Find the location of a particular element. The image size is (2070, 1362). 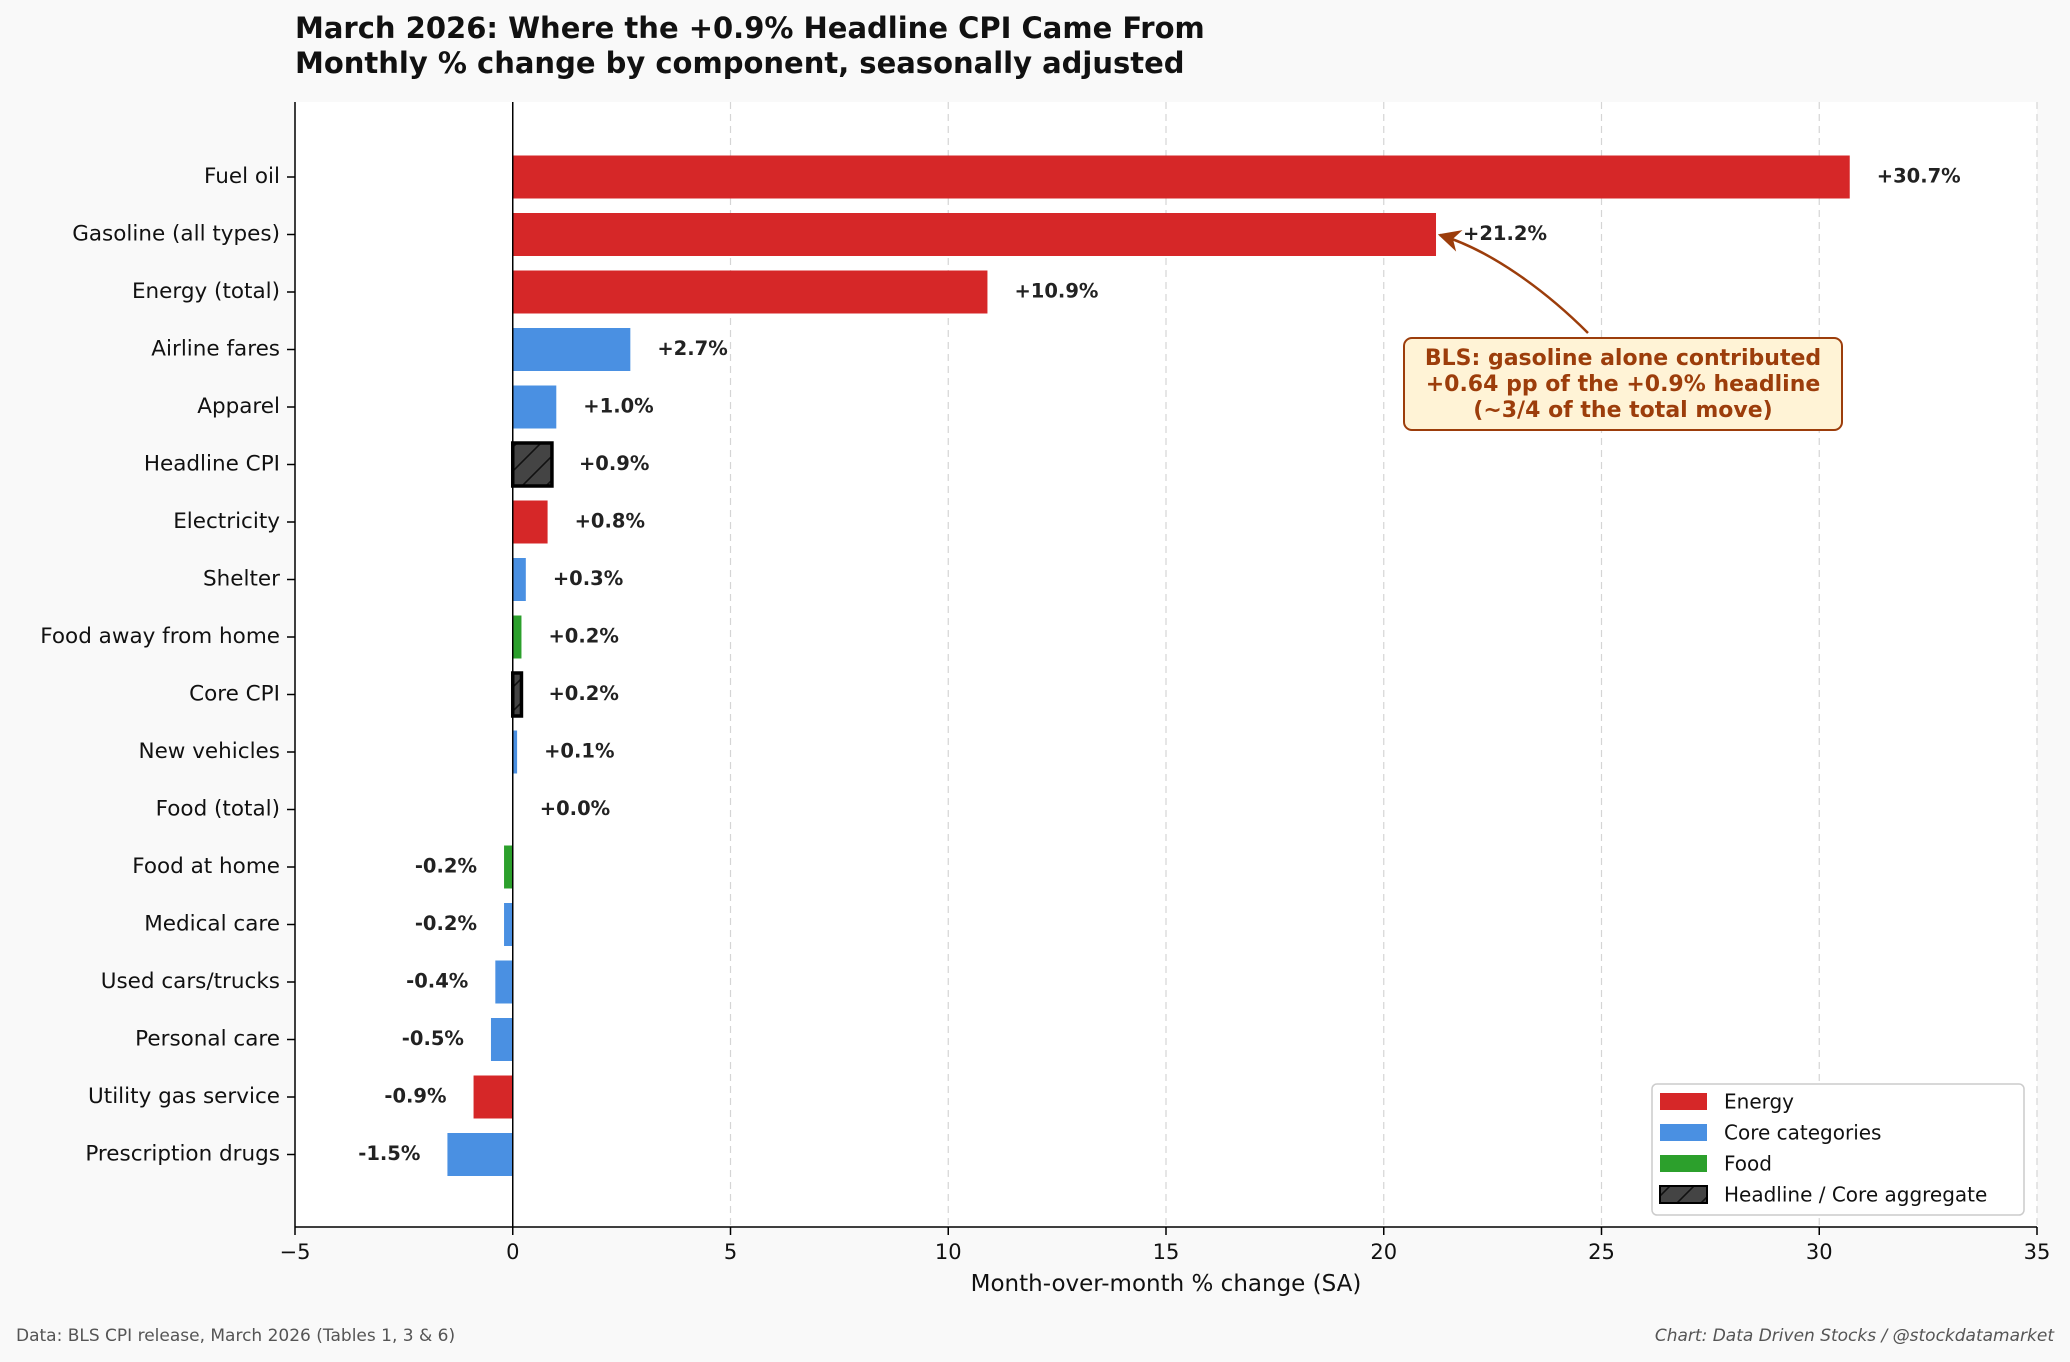

data-label-personal-care: -0.5% is located at coordinates (433, 1038).